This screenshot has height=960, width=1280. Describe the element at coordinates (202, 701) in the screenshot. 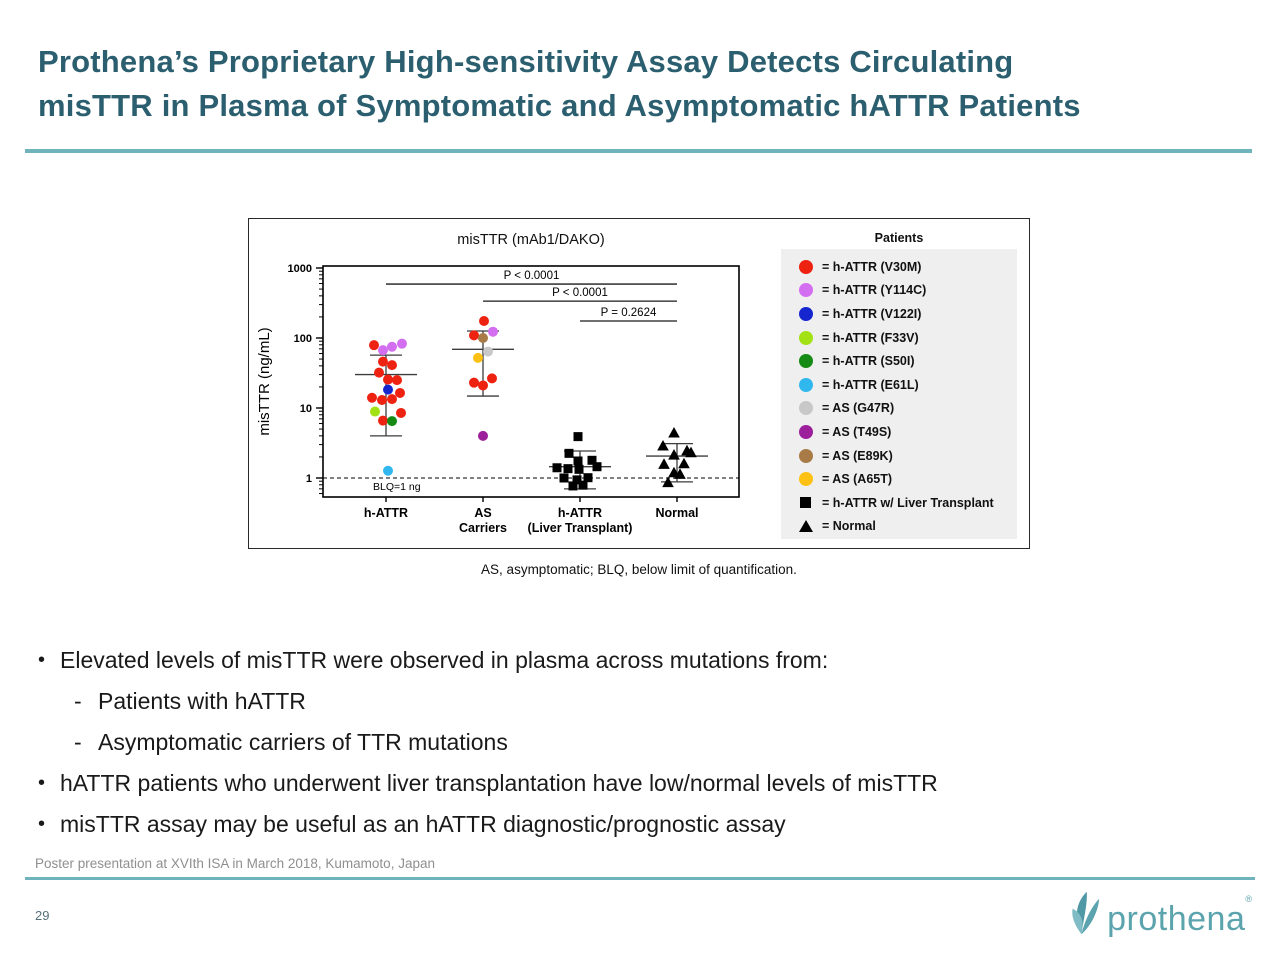

I see `bullet-text: Patients with hATTR` at that location.